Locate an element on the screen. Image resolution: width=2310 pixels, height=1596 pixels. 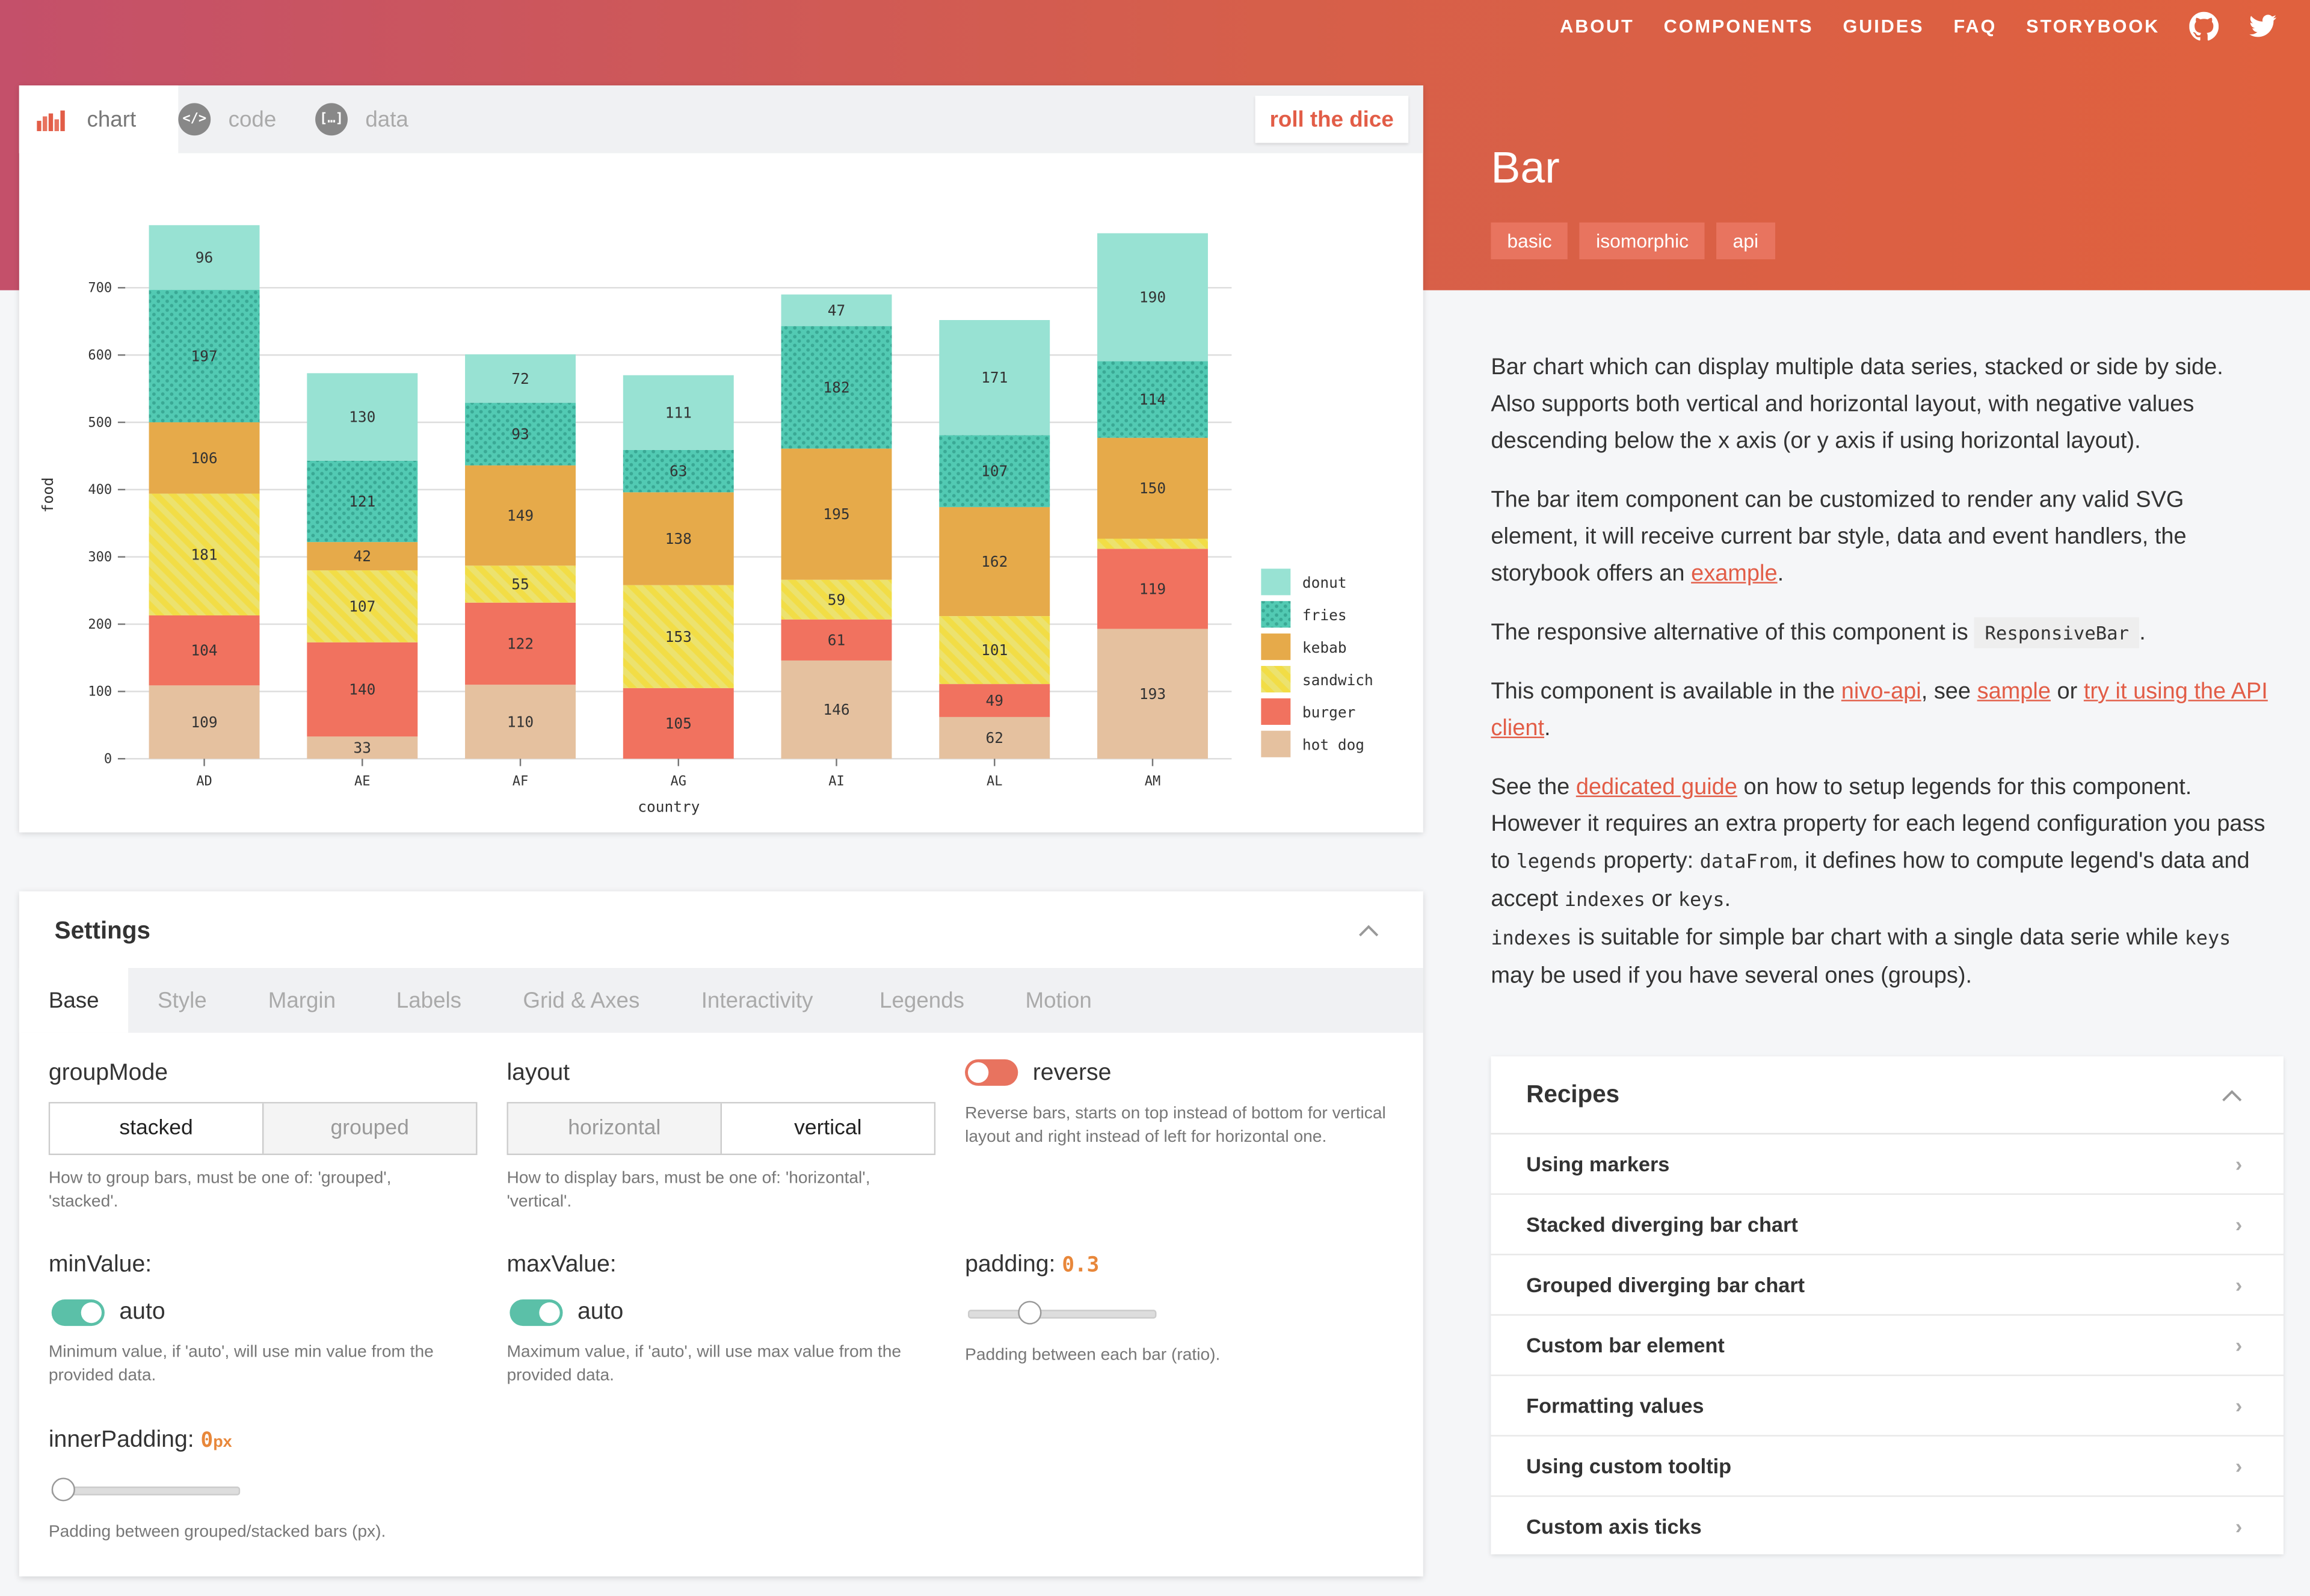
recipe-item: Stacked diverging bar chart › is located at coordinates (1888, 1225).